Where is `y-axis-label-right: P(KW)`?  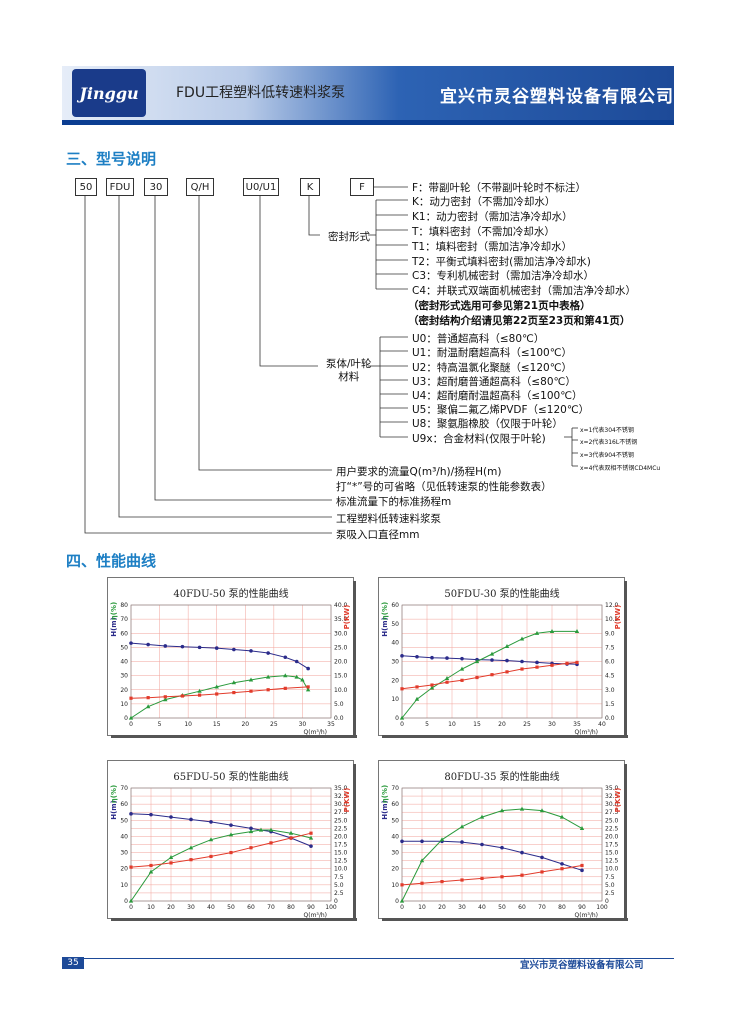 y-axis-label-right: P(KW) is located at coordinates (347, 617).